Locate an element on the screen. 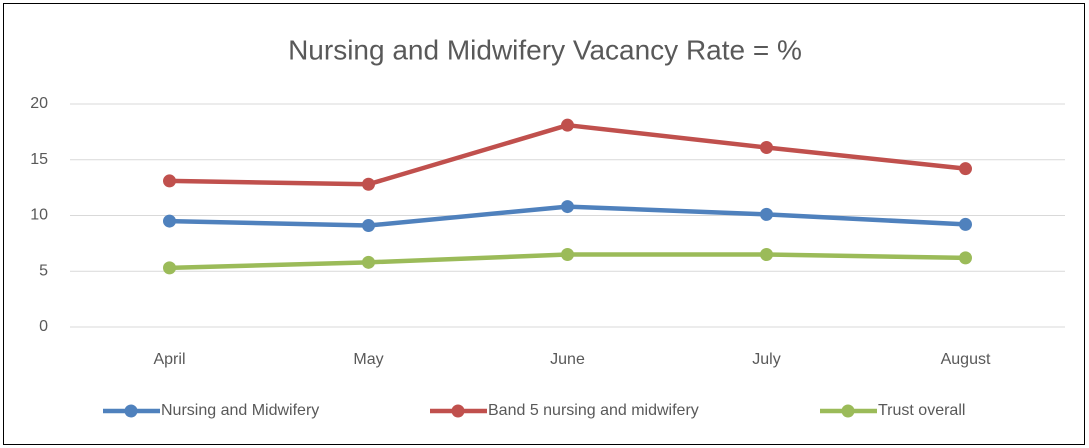 The image size is (1089, 448). x-tick-label: June is located at coordinates (567, 359).